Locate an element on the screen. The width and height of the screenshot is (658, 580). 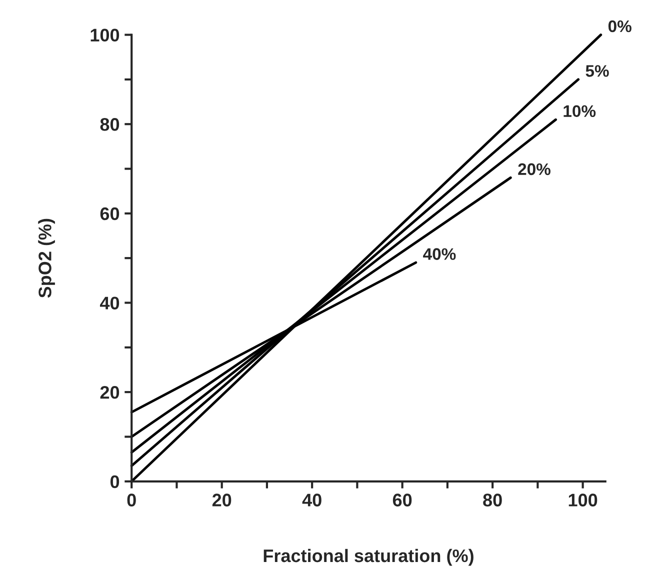
y-tick-label: 100 is located at coordinates (105, 35).